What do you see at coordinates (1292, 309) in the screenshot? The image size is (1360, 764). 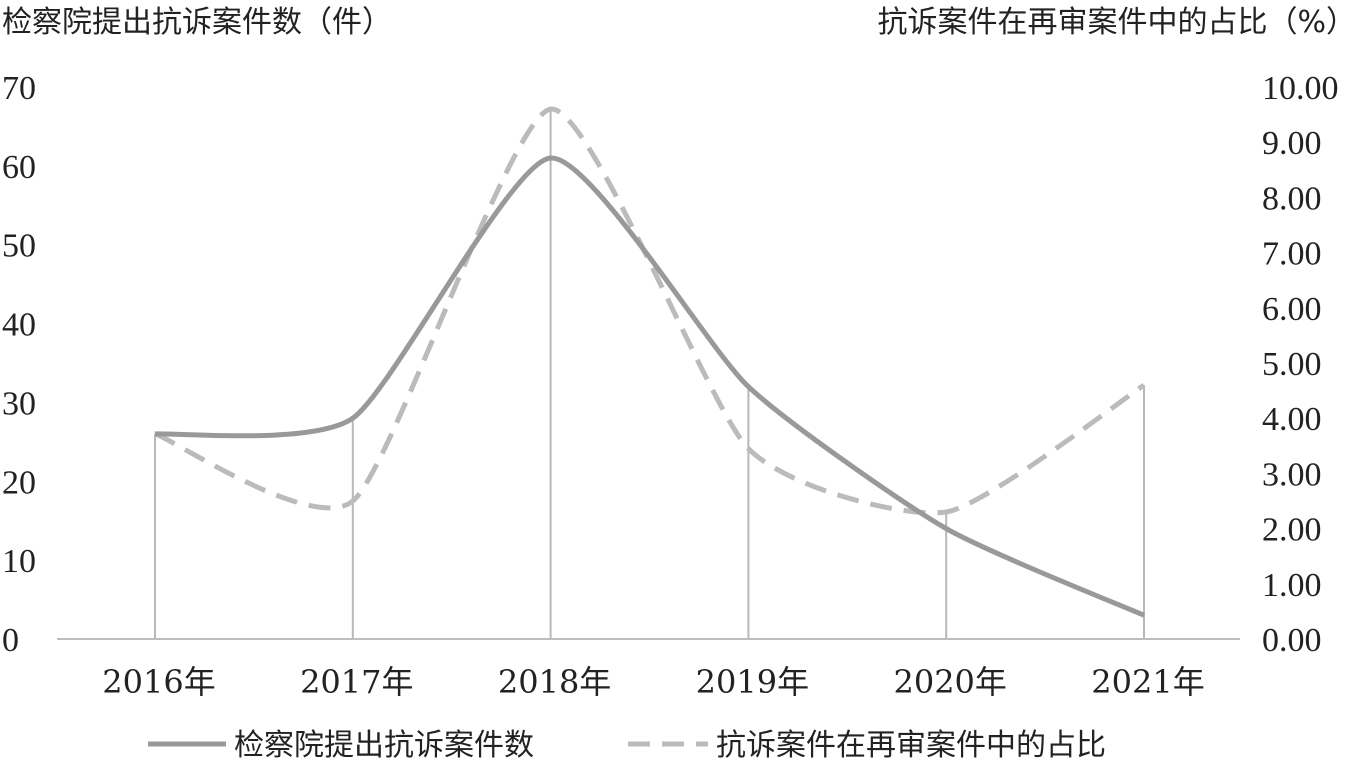 I see `right-tick-label: 6.00` at bounding box center [1292, 309].